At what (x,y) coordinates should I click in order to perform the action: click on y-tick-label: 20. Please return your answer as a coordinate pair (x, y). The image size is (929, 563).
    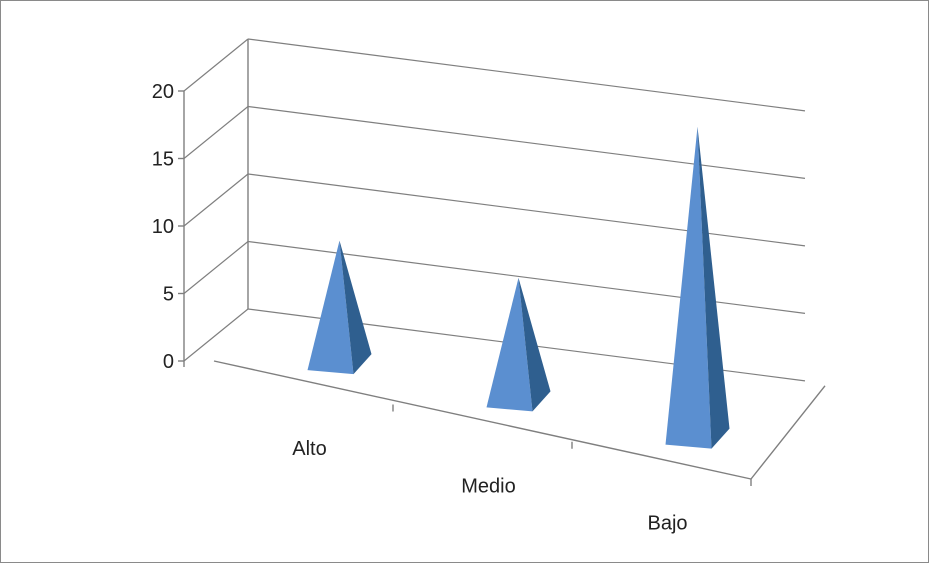
    Looking at the image, I should click on (163, 92).